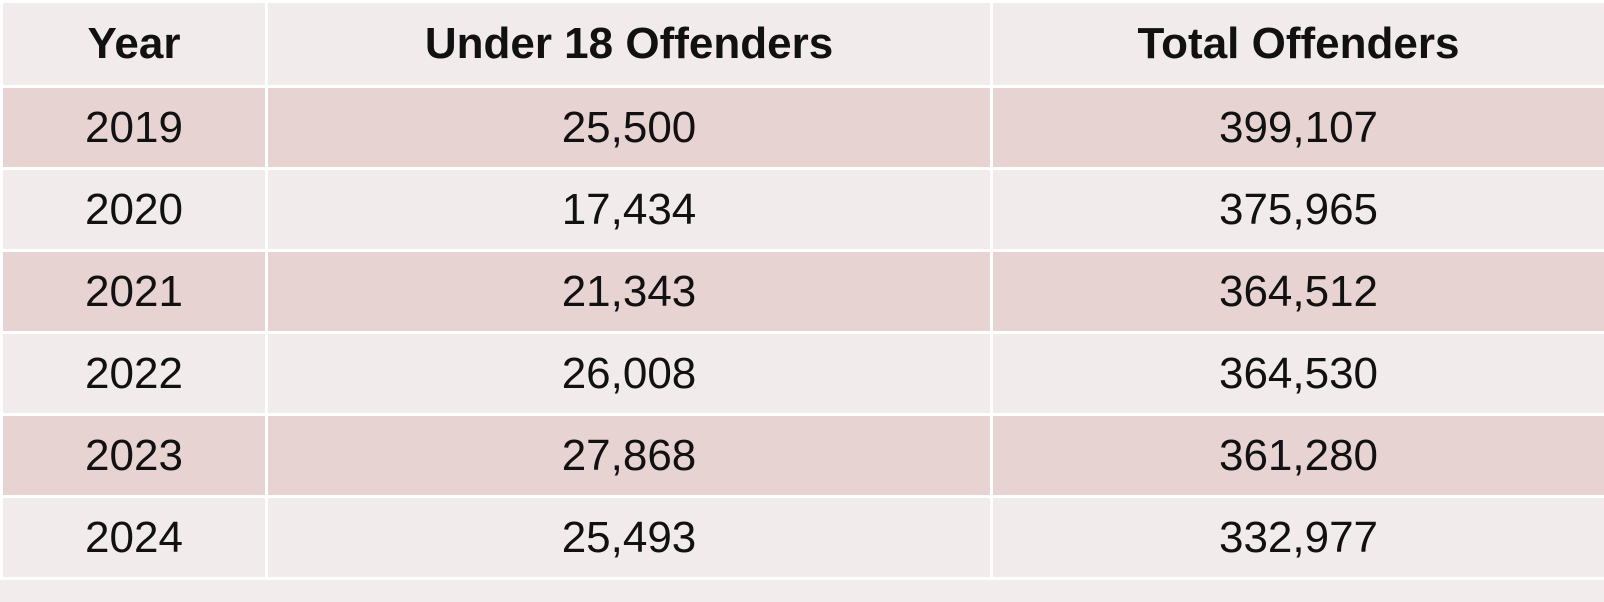  I want to click on table-cell: 2024, so click(134, 537).